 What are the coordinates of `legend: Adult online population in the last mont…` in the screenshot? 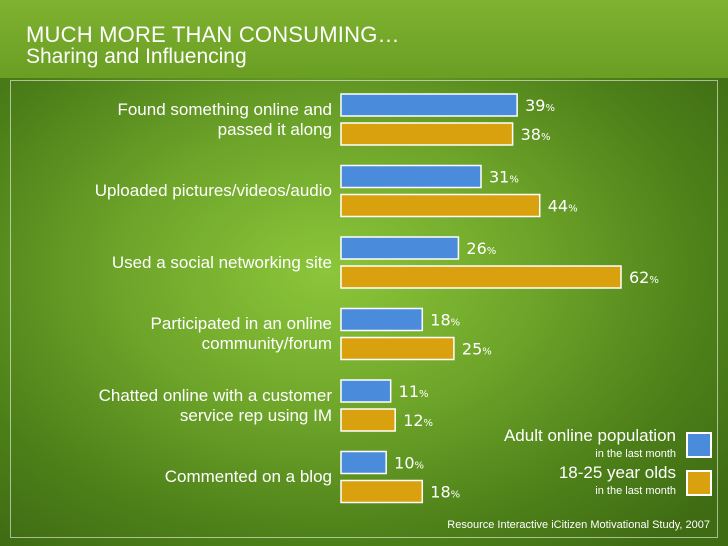 It's located at (578, 464).